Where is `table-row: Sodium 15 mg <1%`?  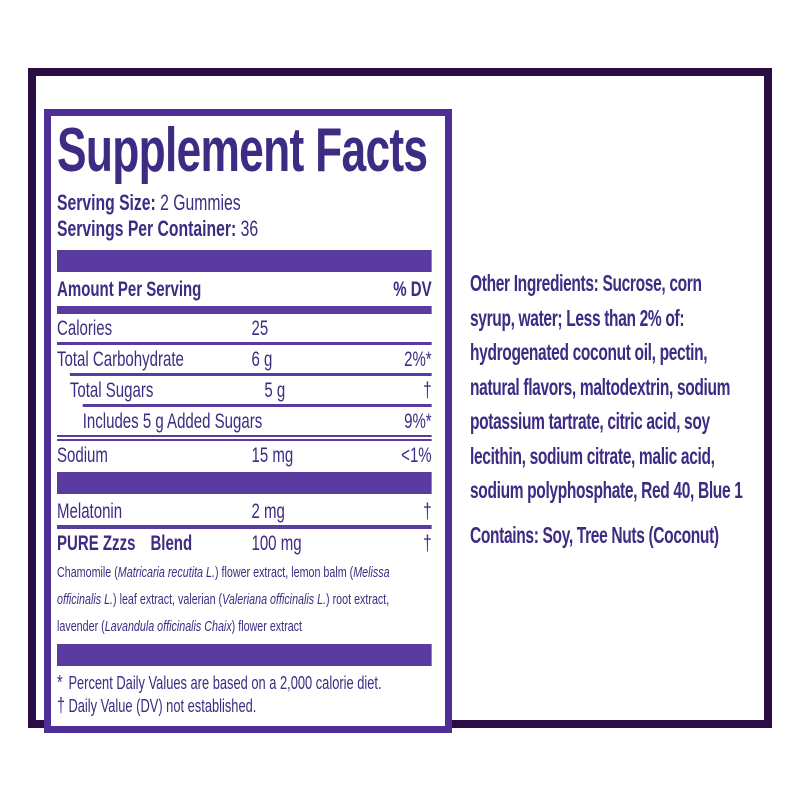 table-row: Sodium 15 mg <1% is located at coordinates (244, 455).